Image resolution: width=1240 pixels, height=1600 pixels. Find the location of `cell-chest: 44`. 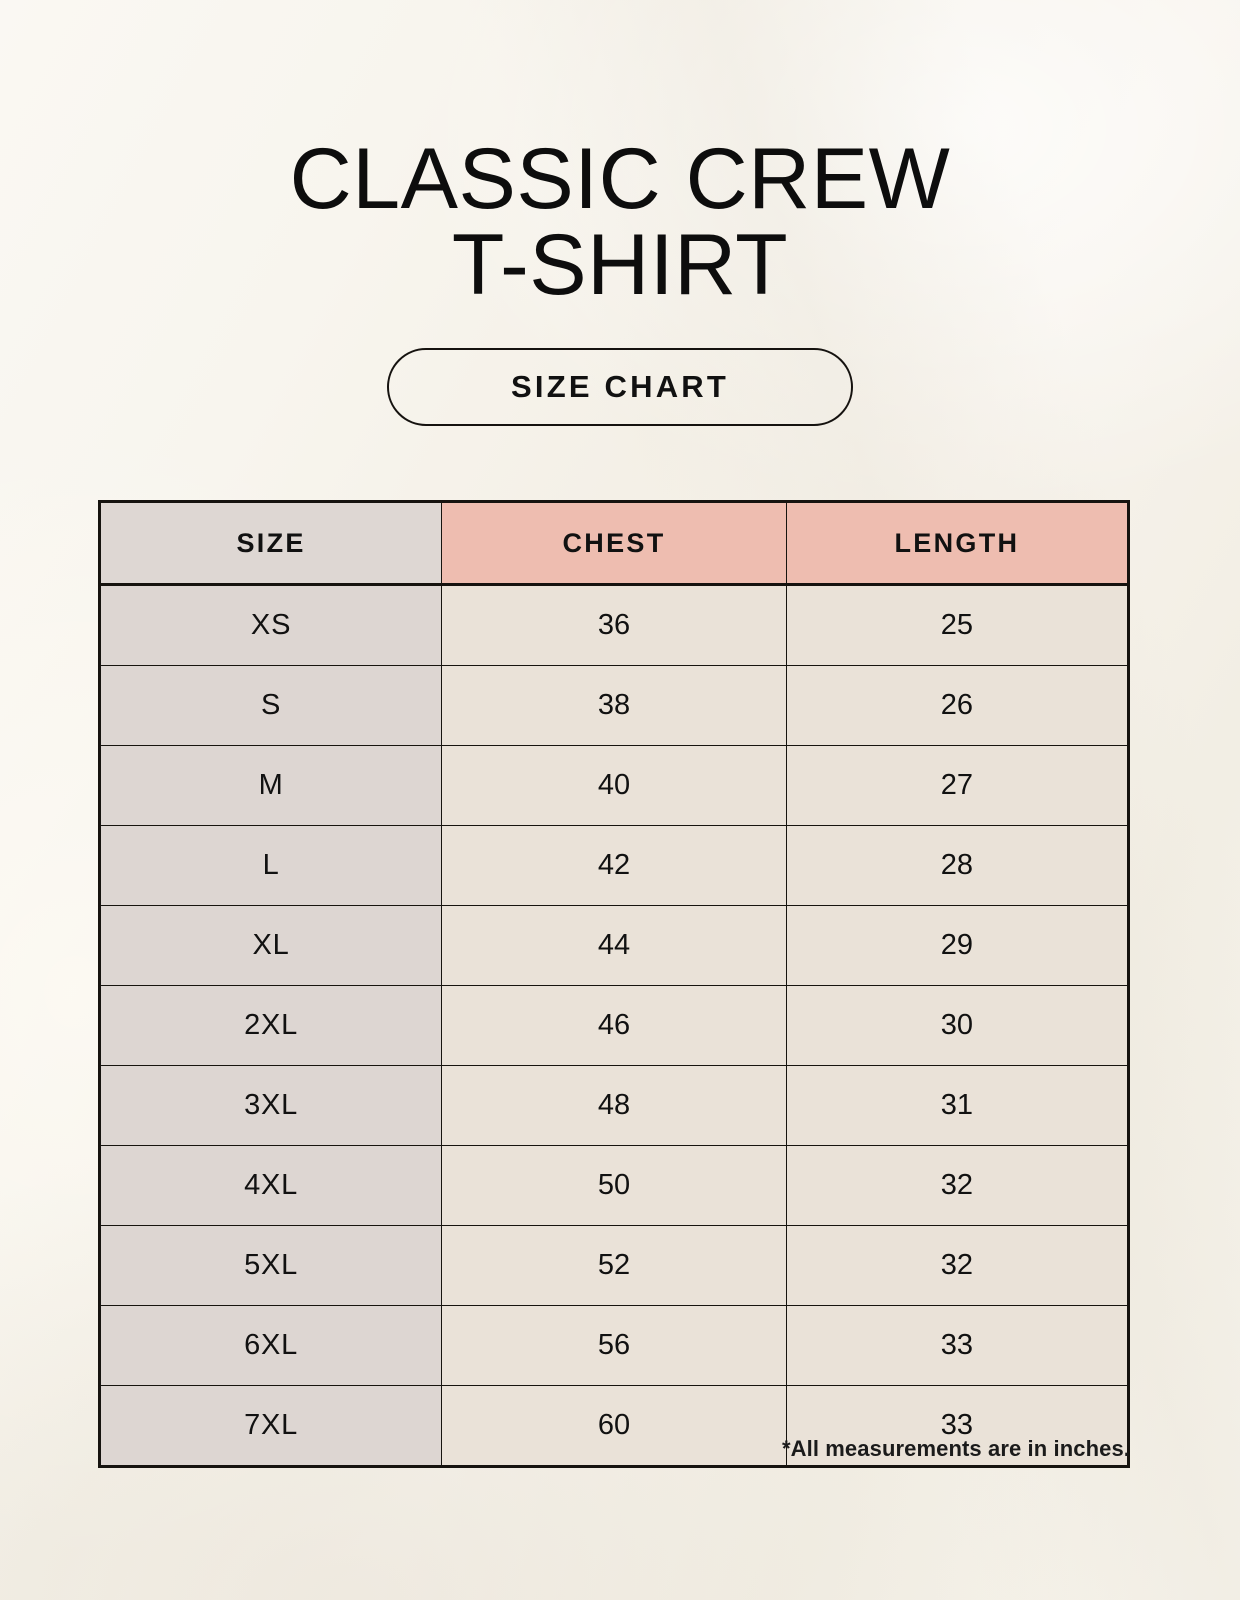

cell-chest: 44 is located at coordinates (614, 945).